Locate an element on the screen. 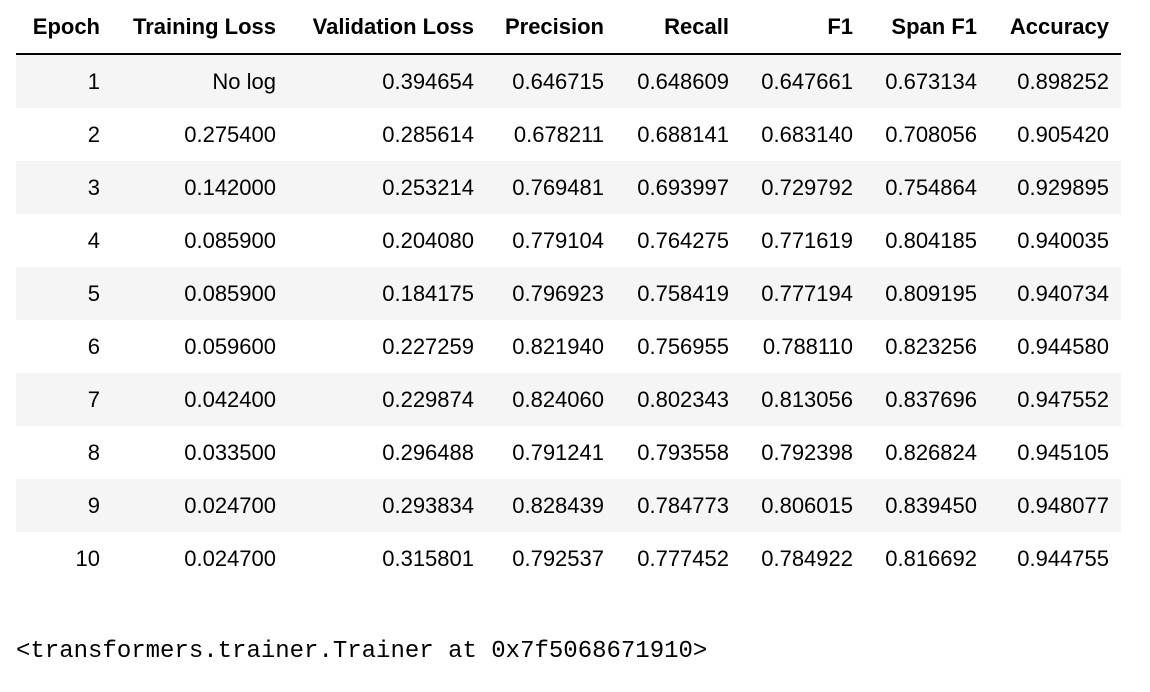  table-cell: 3 is located at coordinates (64, 187).